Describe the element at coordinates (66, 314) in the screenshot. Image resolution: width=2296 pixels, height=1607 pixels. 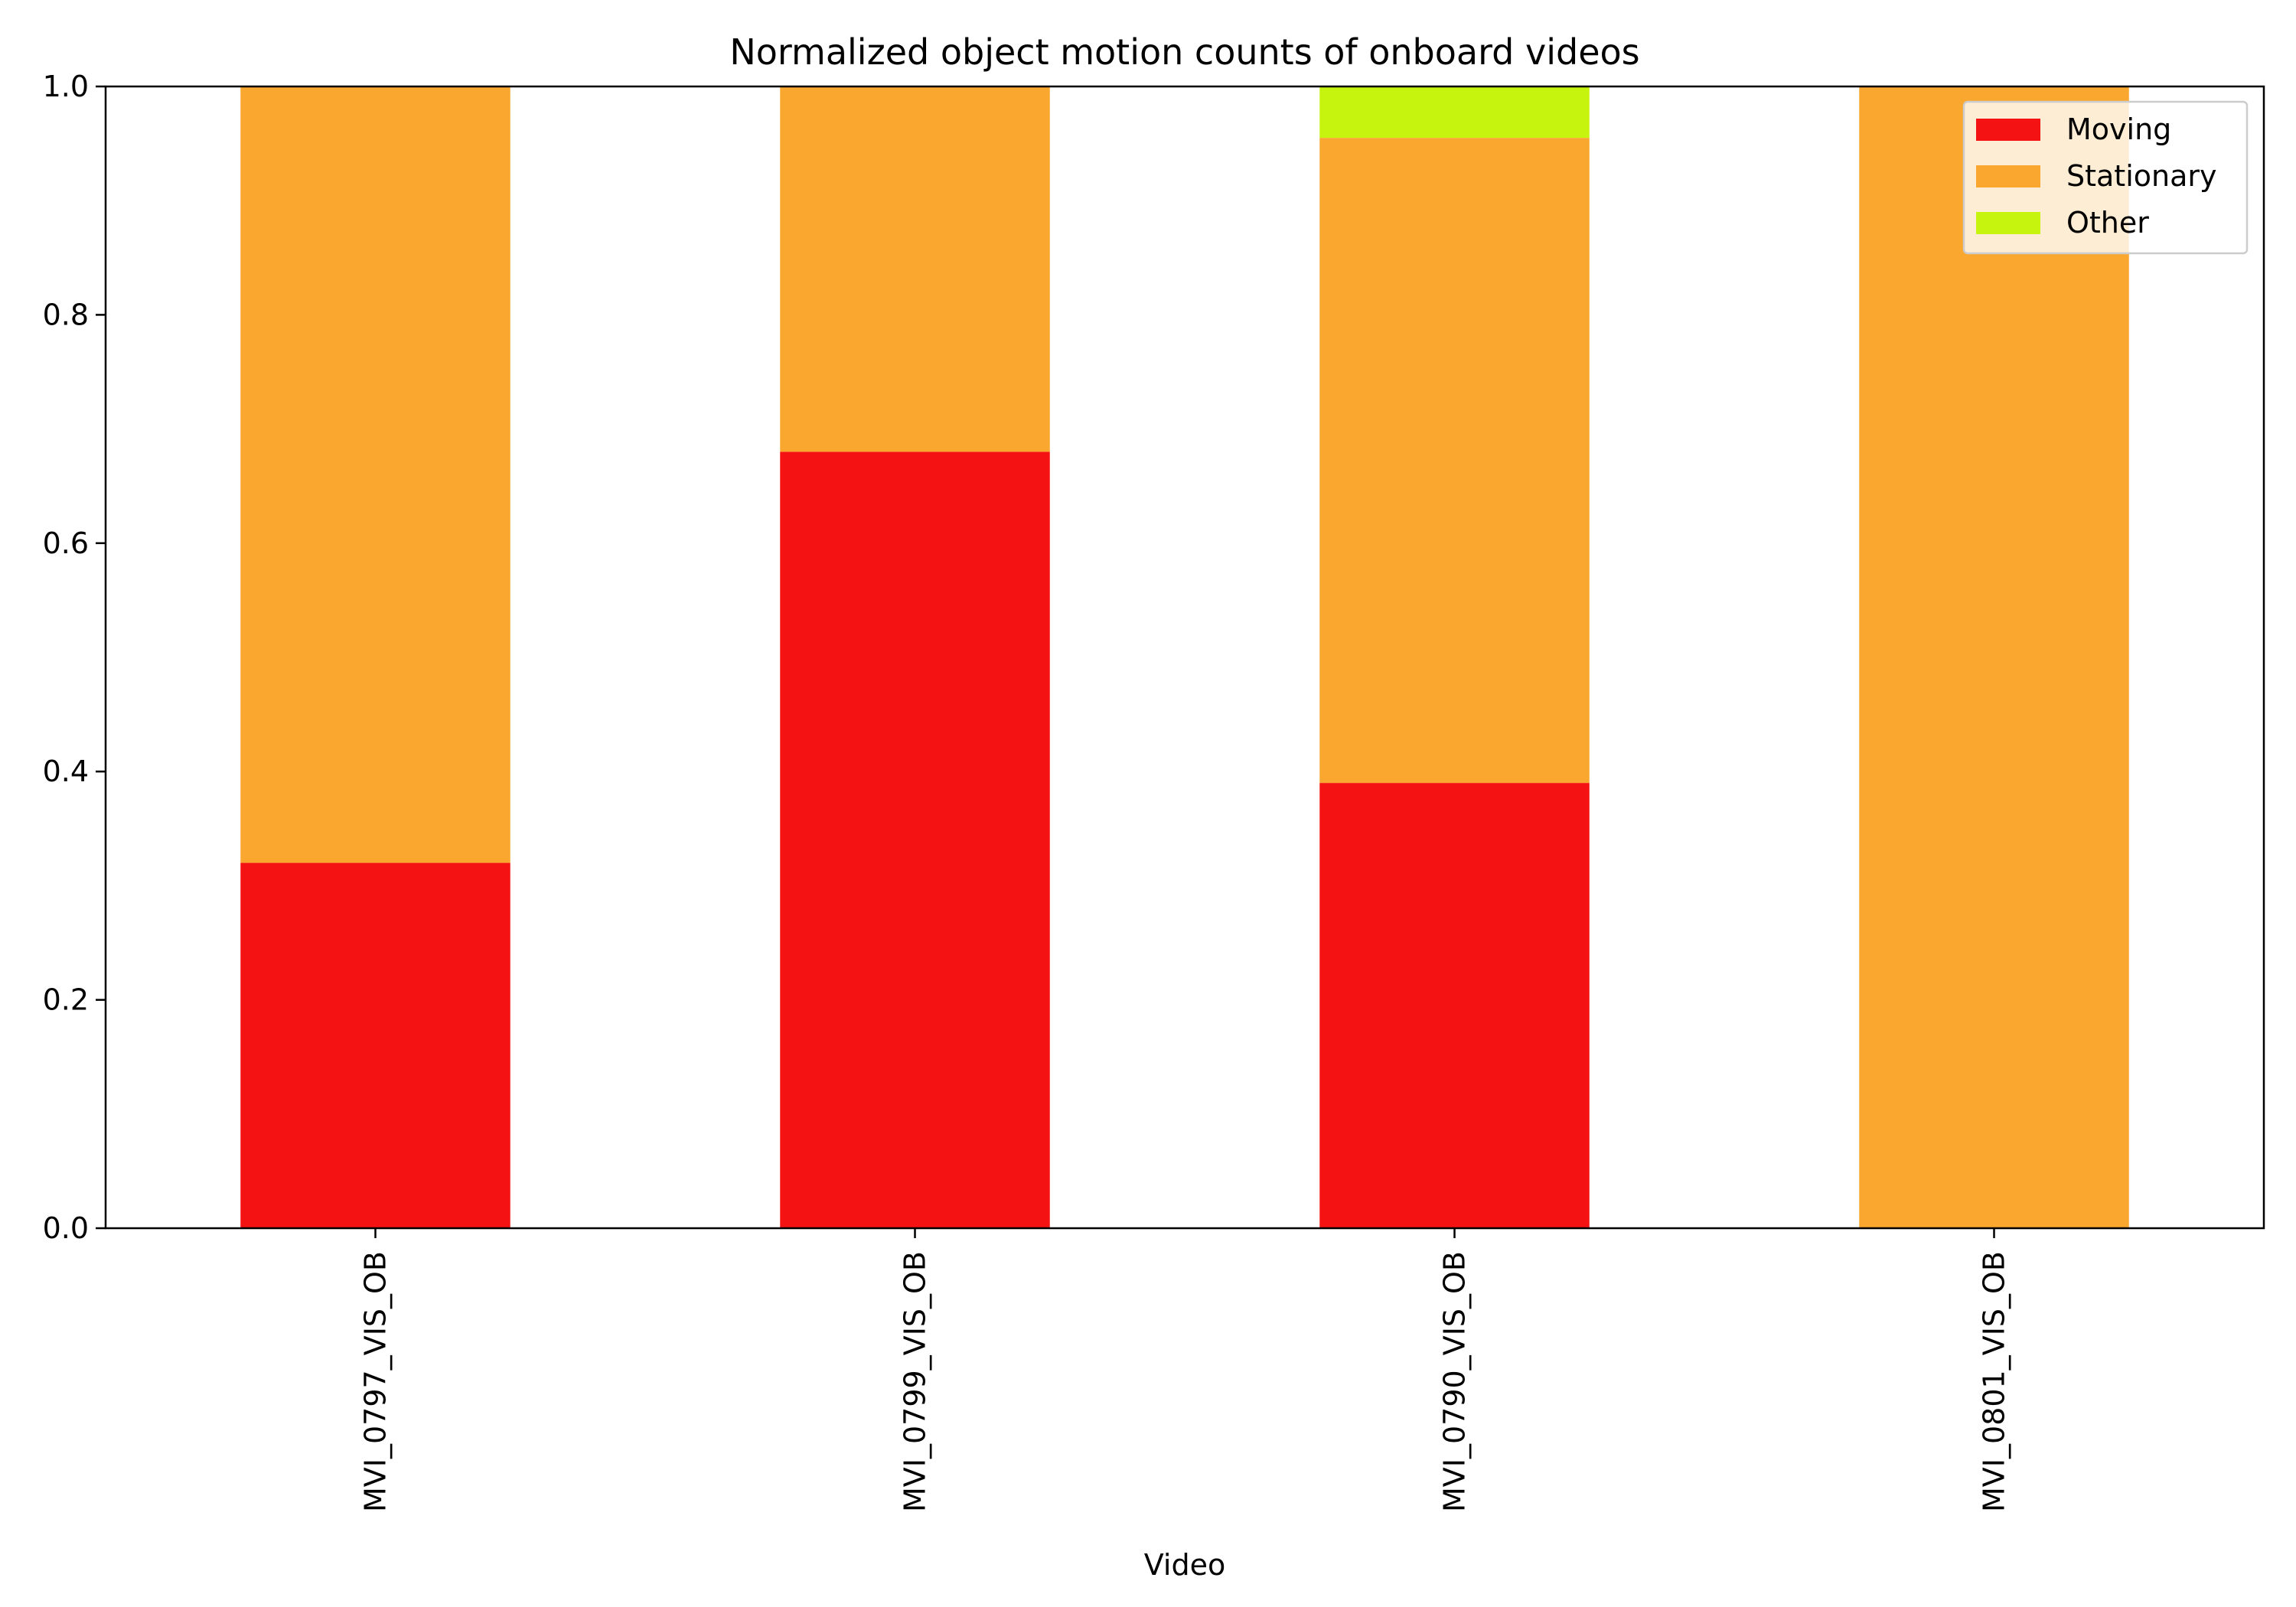
I see `y-tick-label: 0.8` at that location.